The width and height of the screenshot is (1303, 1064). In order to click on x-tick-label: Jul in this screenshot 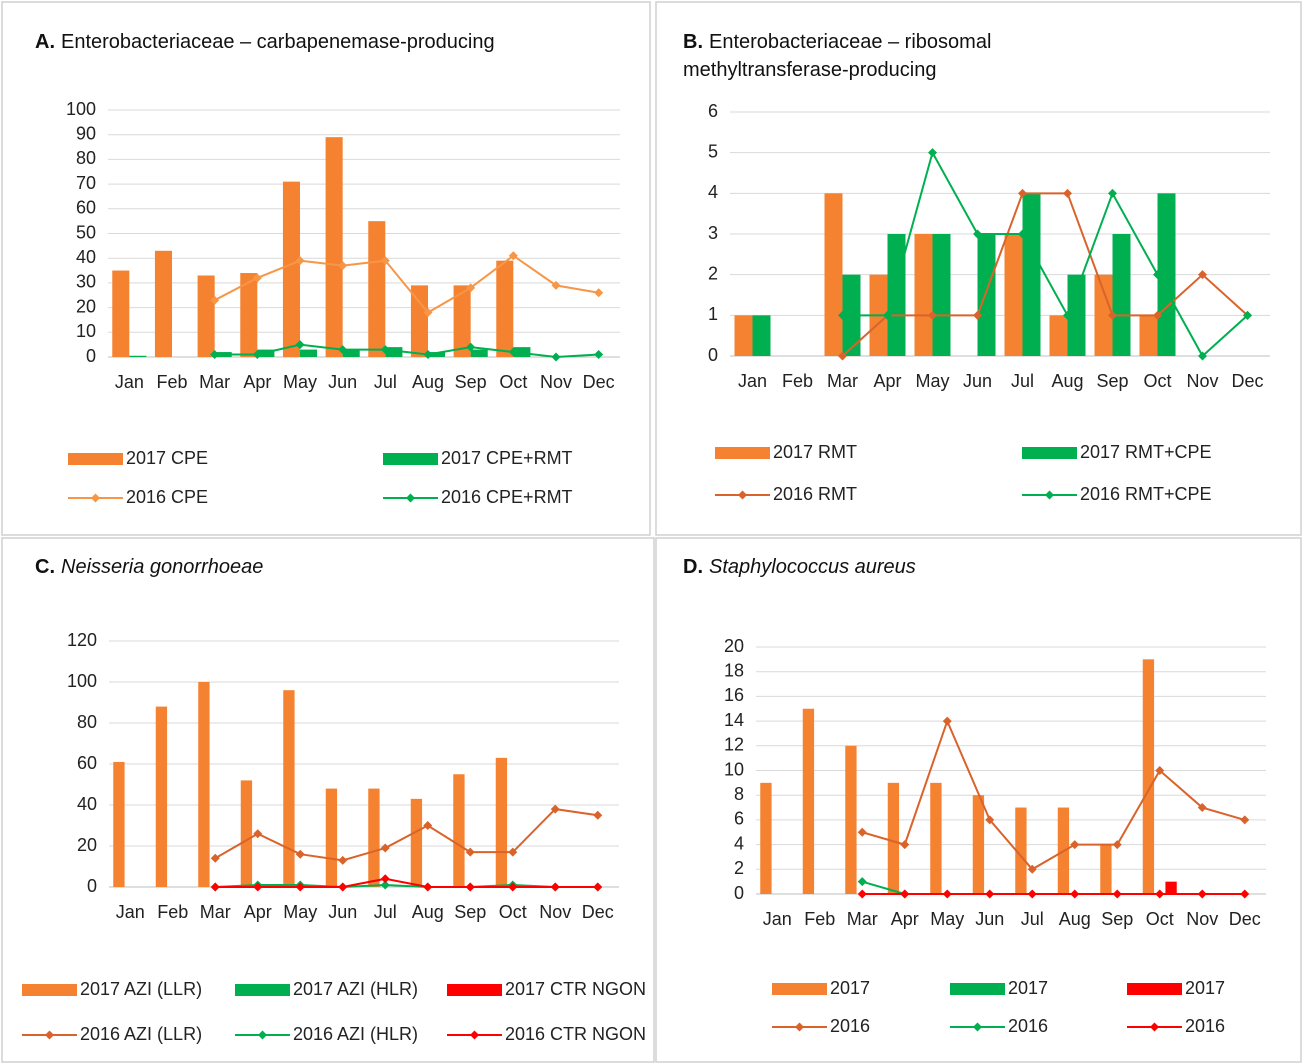, I will do `click(1022, 381)`.